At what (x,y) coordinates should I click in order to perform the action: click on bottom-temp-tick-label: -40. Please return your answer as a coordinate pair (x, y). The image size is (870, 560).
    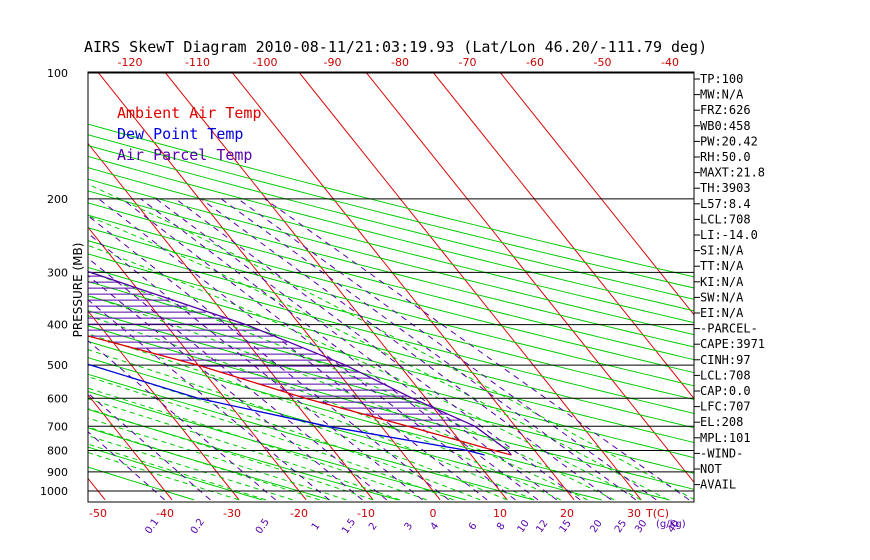
    Looking at the image, I should click on (165, 513).